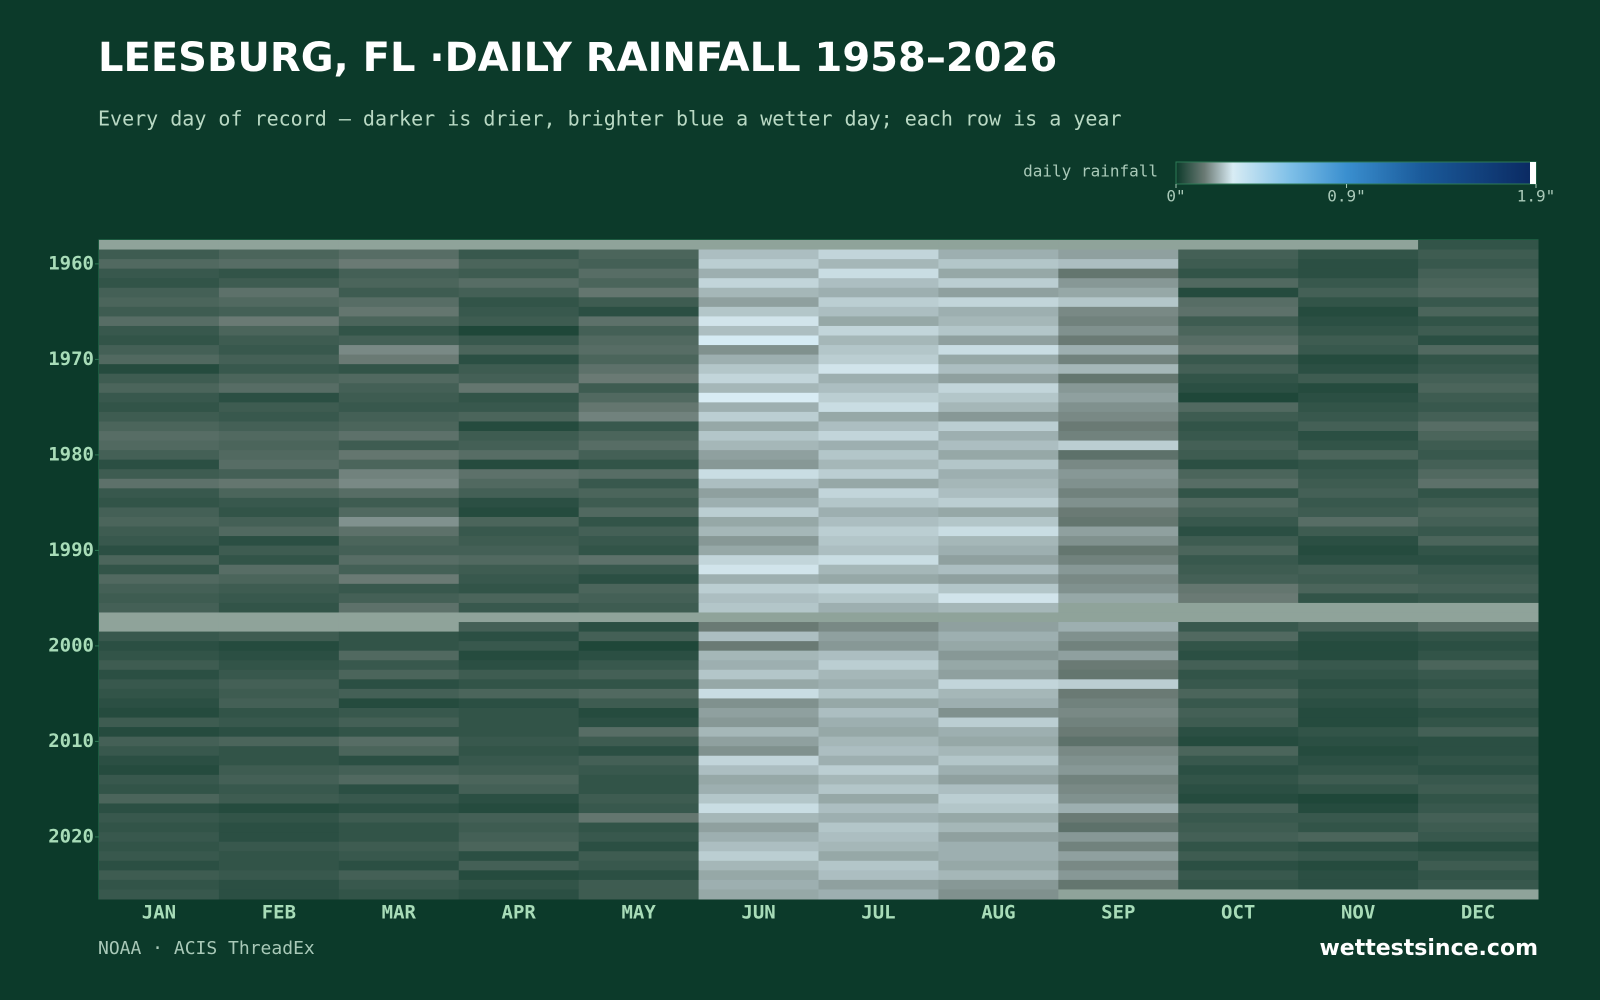 Image resolution: width=1600 pixels, height=1000 pixels. Describe the element at coordinates (1356, 173) in the screenshot. I see `colorbar` at that location.